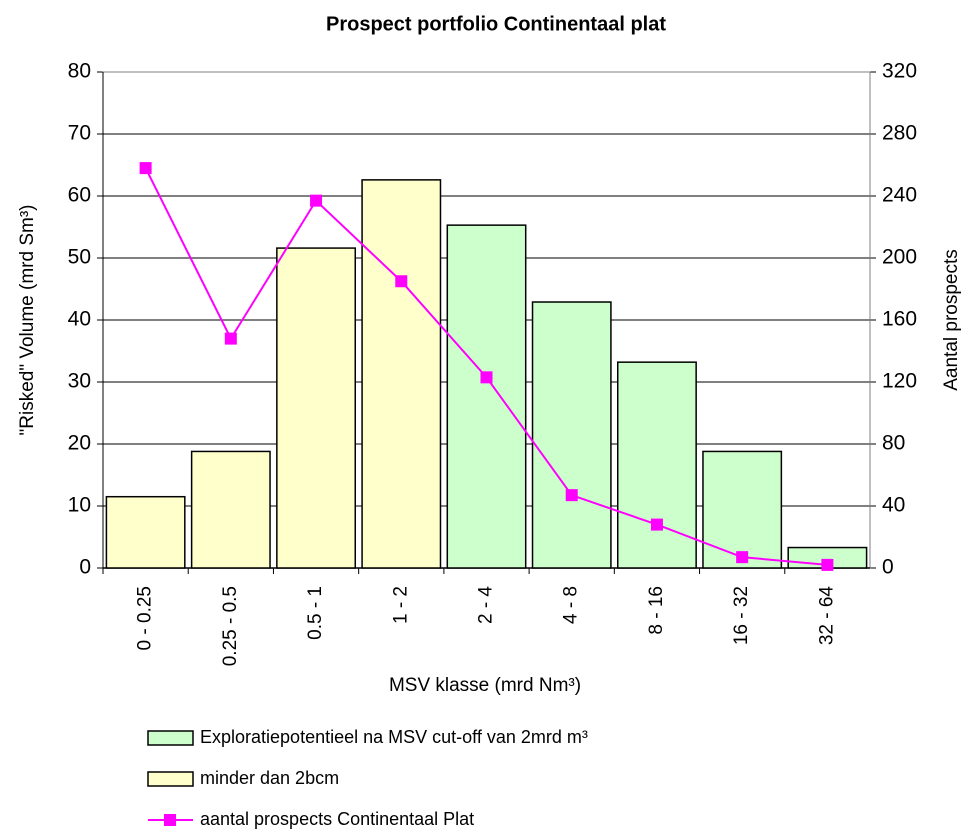  Describe the element at coordinates (899, 133) in the screenshot. I see `y2-tick-label: 280` at that location.